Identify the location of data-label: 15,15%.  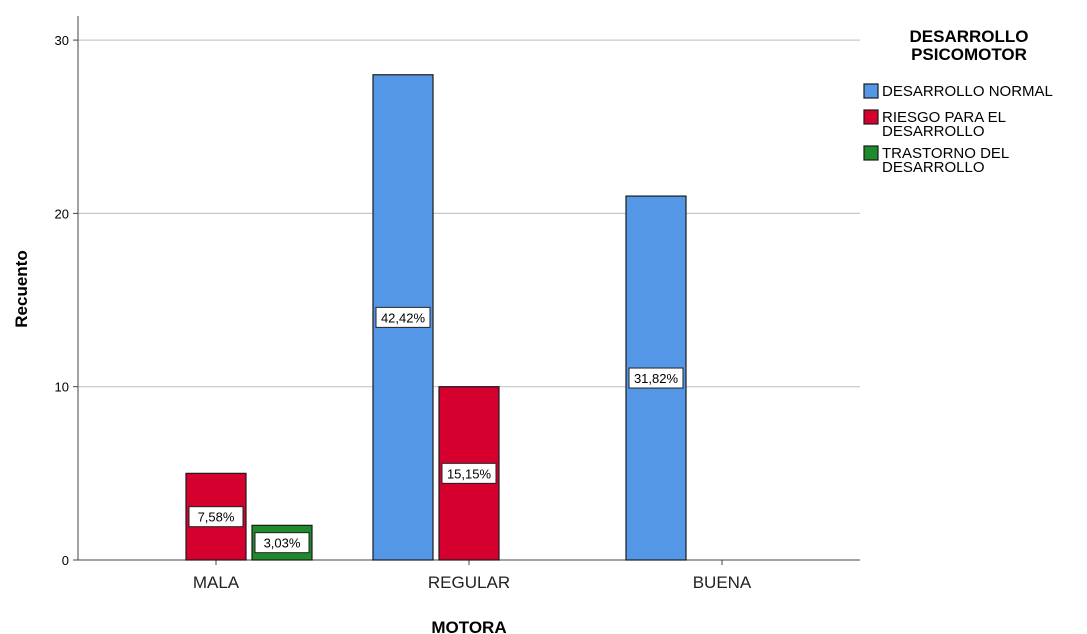
(469, 473).